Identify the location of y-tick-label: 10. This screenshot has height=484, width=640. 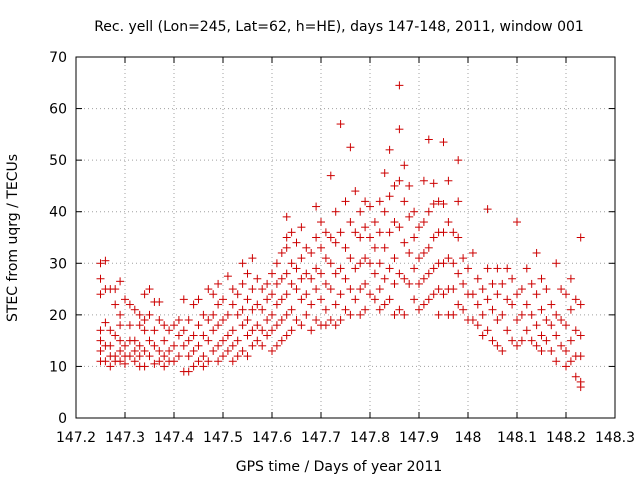
(58, 367).